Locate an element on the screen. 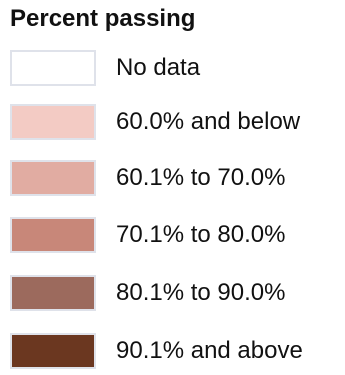  legend-label: 60.0% and below is located at coordinates (208, 121).